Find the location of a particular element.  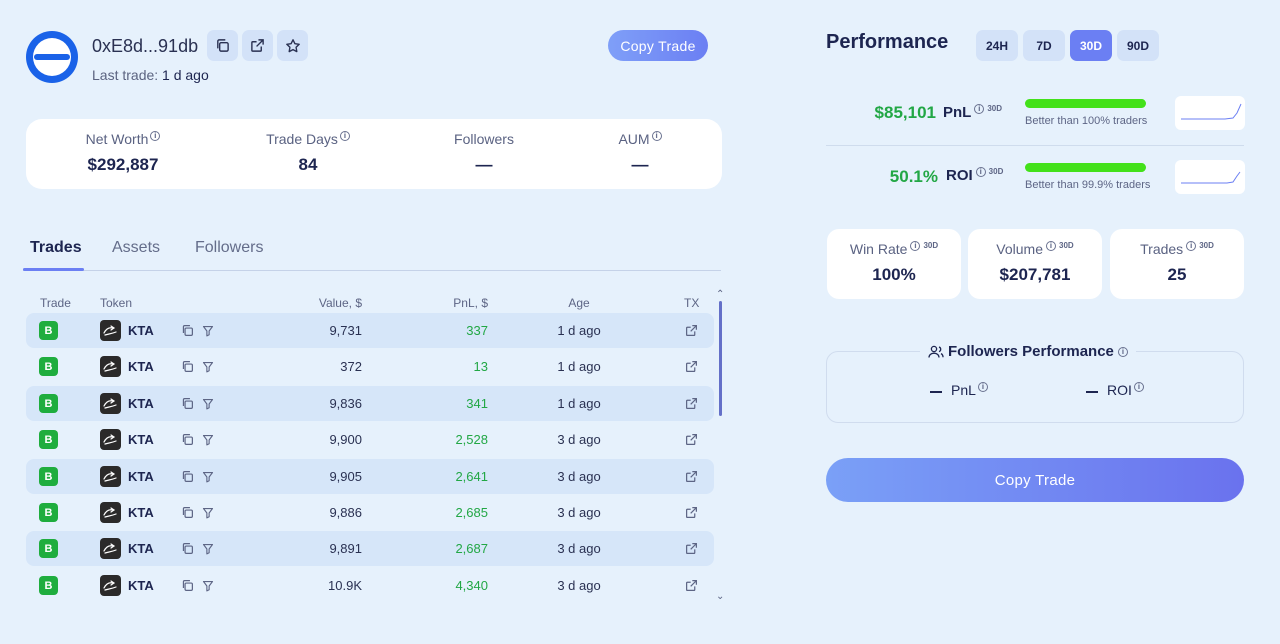

period-90d: 90D is located at coordinates (1138, 45).